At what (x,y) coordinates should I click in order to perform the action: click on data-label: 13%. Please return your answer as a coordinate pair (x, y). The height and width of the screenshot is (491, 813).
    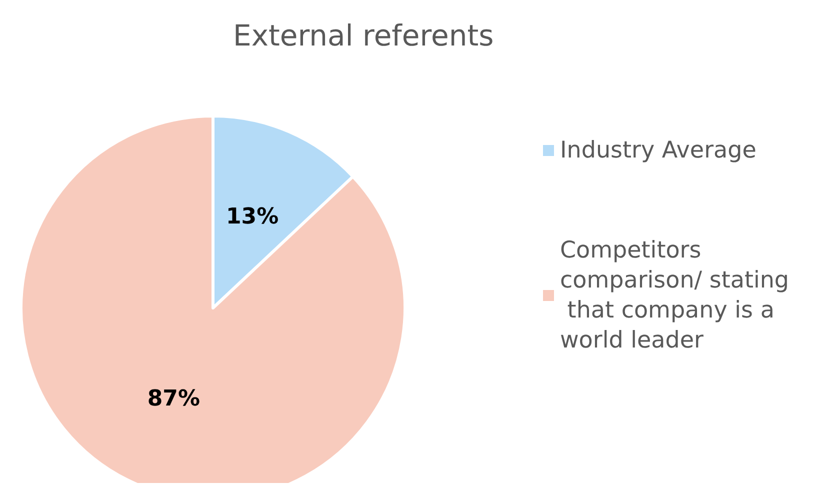
    Looking at the image, I should click on (252, 217).